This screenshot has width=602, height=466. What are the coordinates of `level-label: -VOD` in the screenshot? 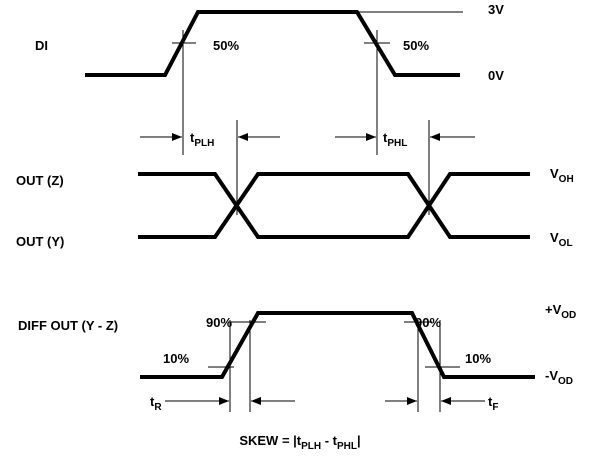 It's located at (559, 377).